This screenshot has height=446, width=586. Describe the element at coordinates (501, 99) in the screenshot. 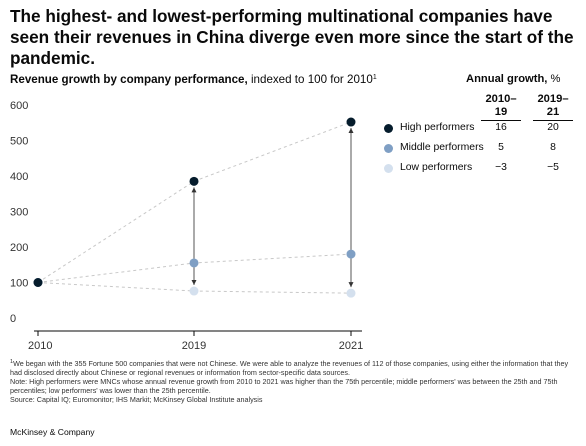

I see `growth-col-head-2010-19-line1: 2010–` at that location.